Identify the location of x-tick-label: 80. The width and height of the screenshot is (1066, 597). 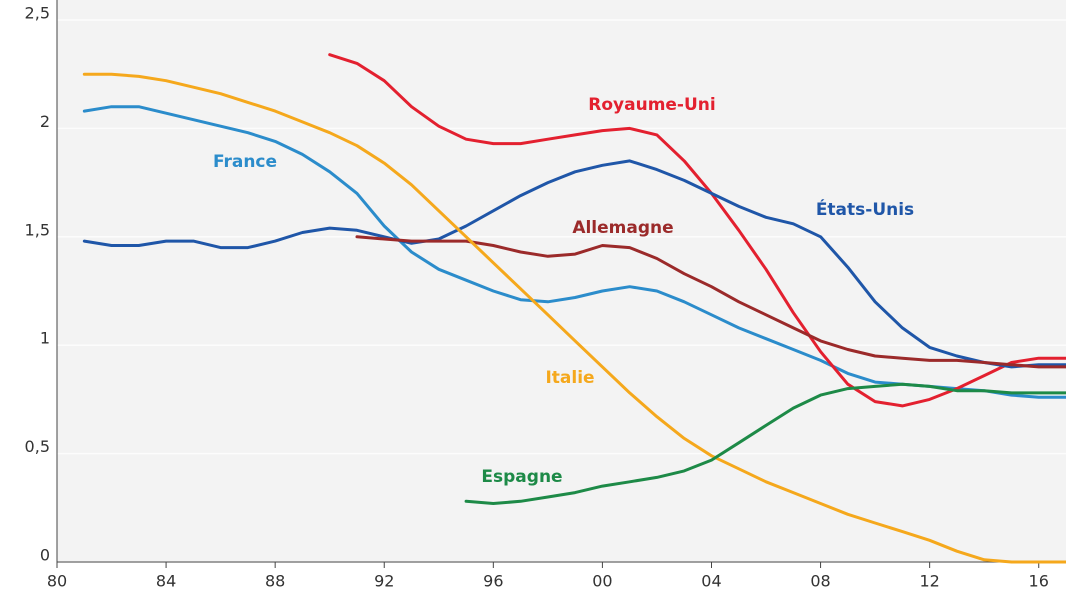
(57, 581).